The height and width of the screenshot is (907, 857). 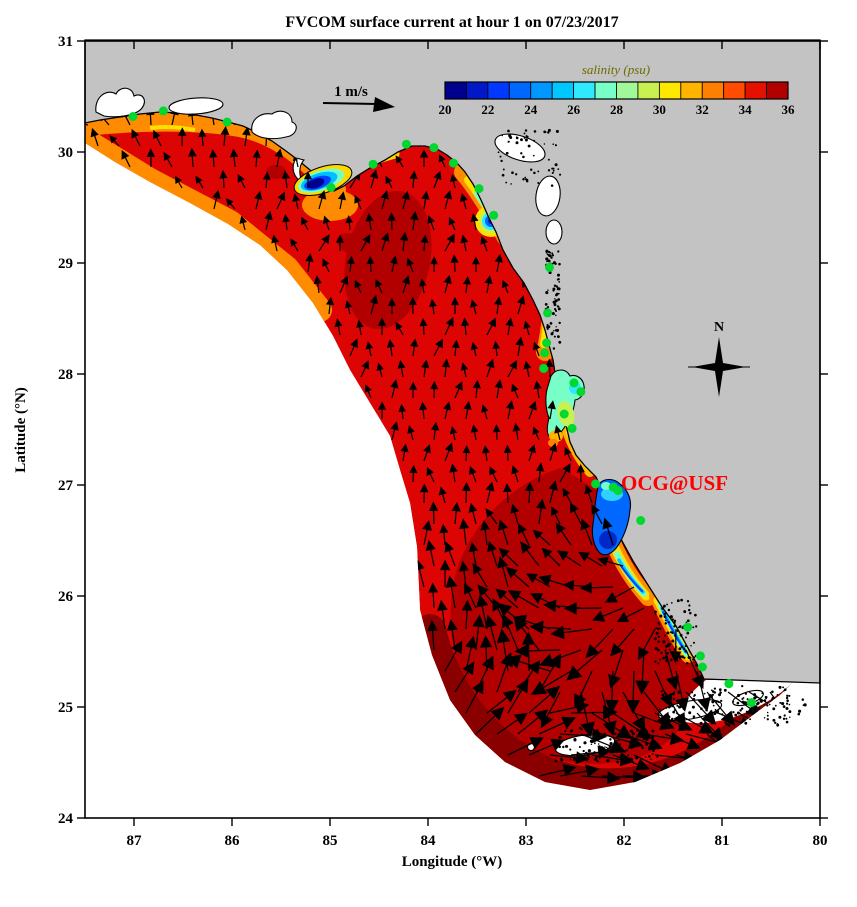 I want to click on compass-star-icon, so click(x=719, y=367).